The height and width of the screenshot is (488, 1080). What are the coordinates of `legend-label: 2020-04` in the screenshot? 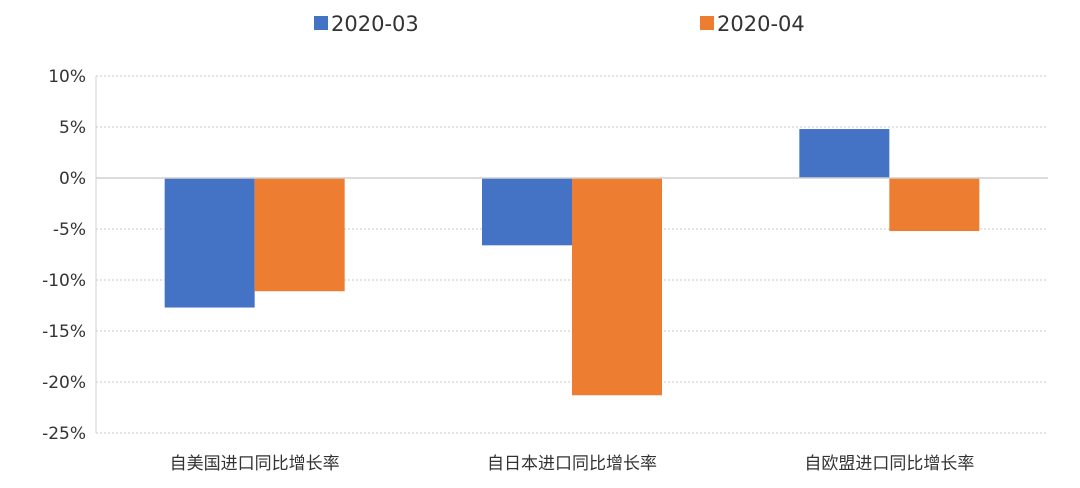 It's located at (761, 24).